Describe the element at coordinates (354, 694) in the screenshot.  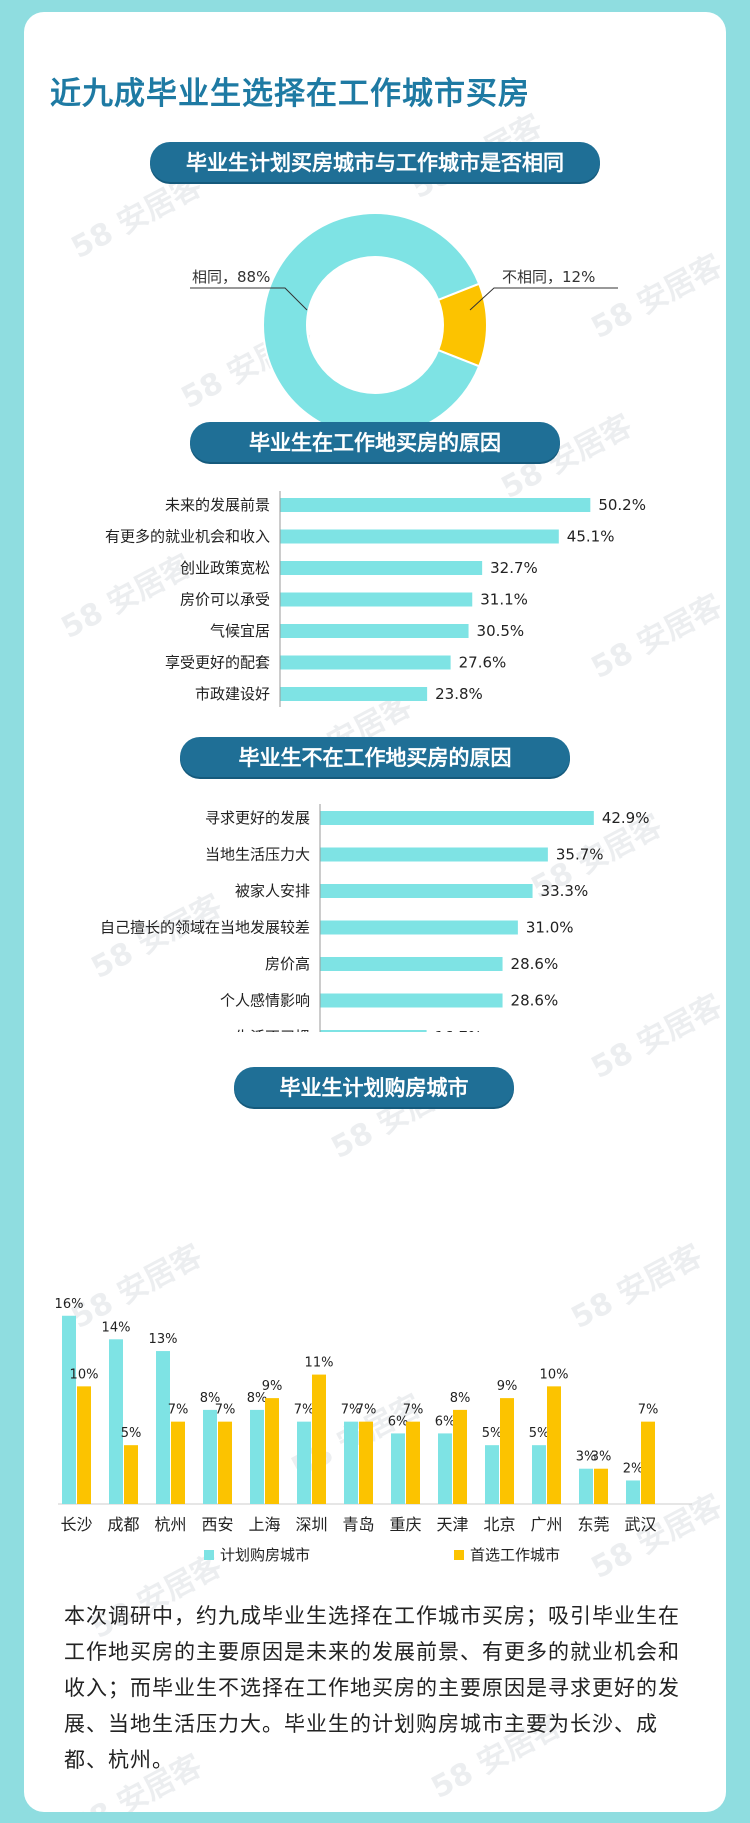
I see `bar-市政建设好` at that location.